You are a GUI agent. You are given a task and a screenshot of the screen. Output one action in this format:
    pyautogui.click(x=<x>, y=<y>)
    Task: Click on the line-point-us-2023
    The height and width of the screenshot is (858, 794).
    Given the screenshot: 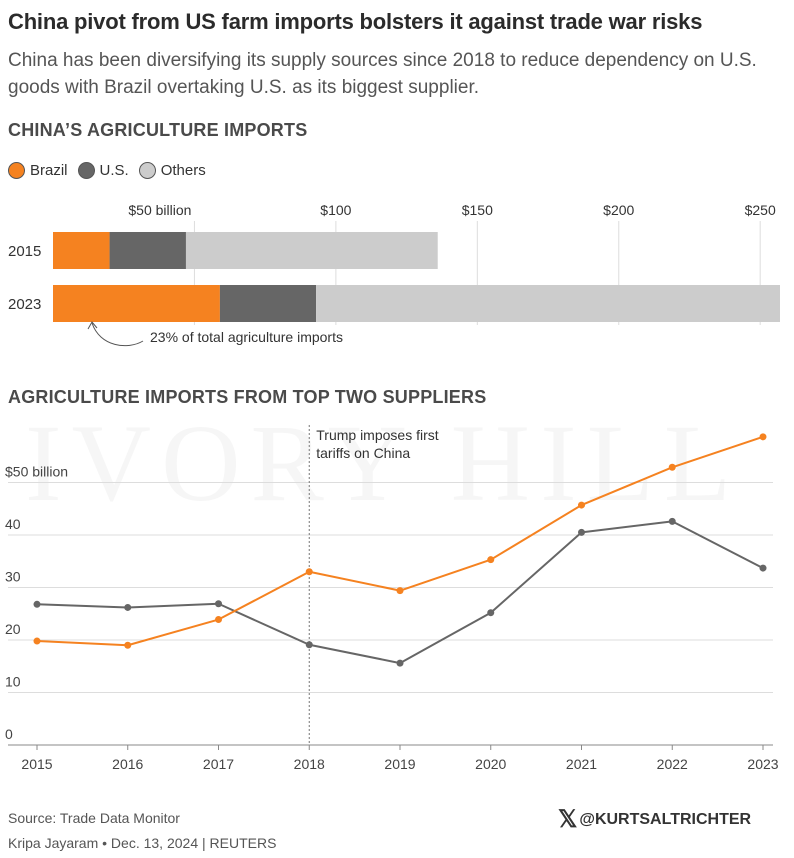 What is the action you would take?
    pyautogui.click(x=763, y=568)
    